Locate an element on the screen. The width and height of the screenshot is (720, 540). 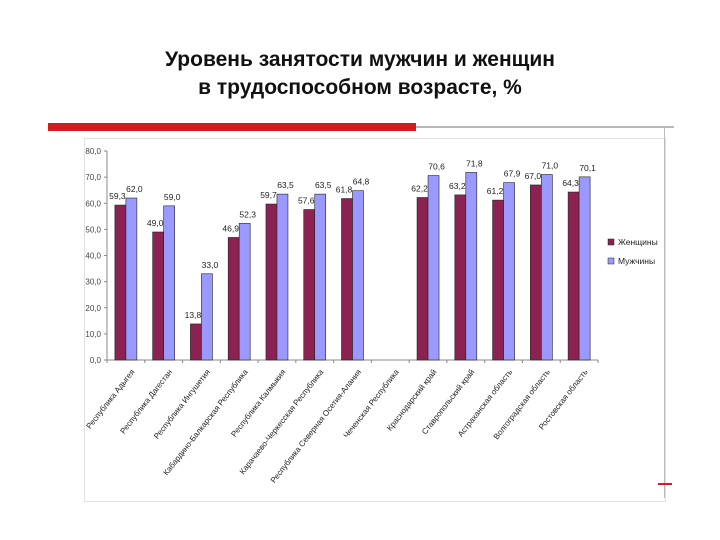
y-tick-label: 40,0 is located at coordinates (93, 256).